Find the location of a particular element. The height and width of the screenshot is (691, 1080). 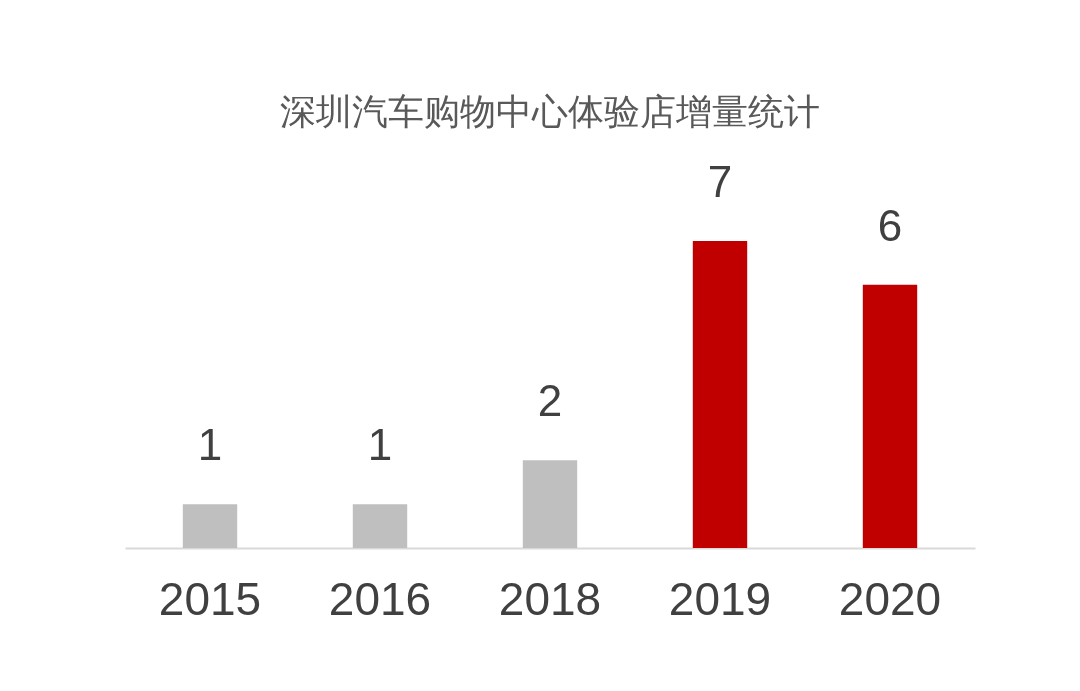

x-tick-label: 2018 is located at coordinates (550, 598).